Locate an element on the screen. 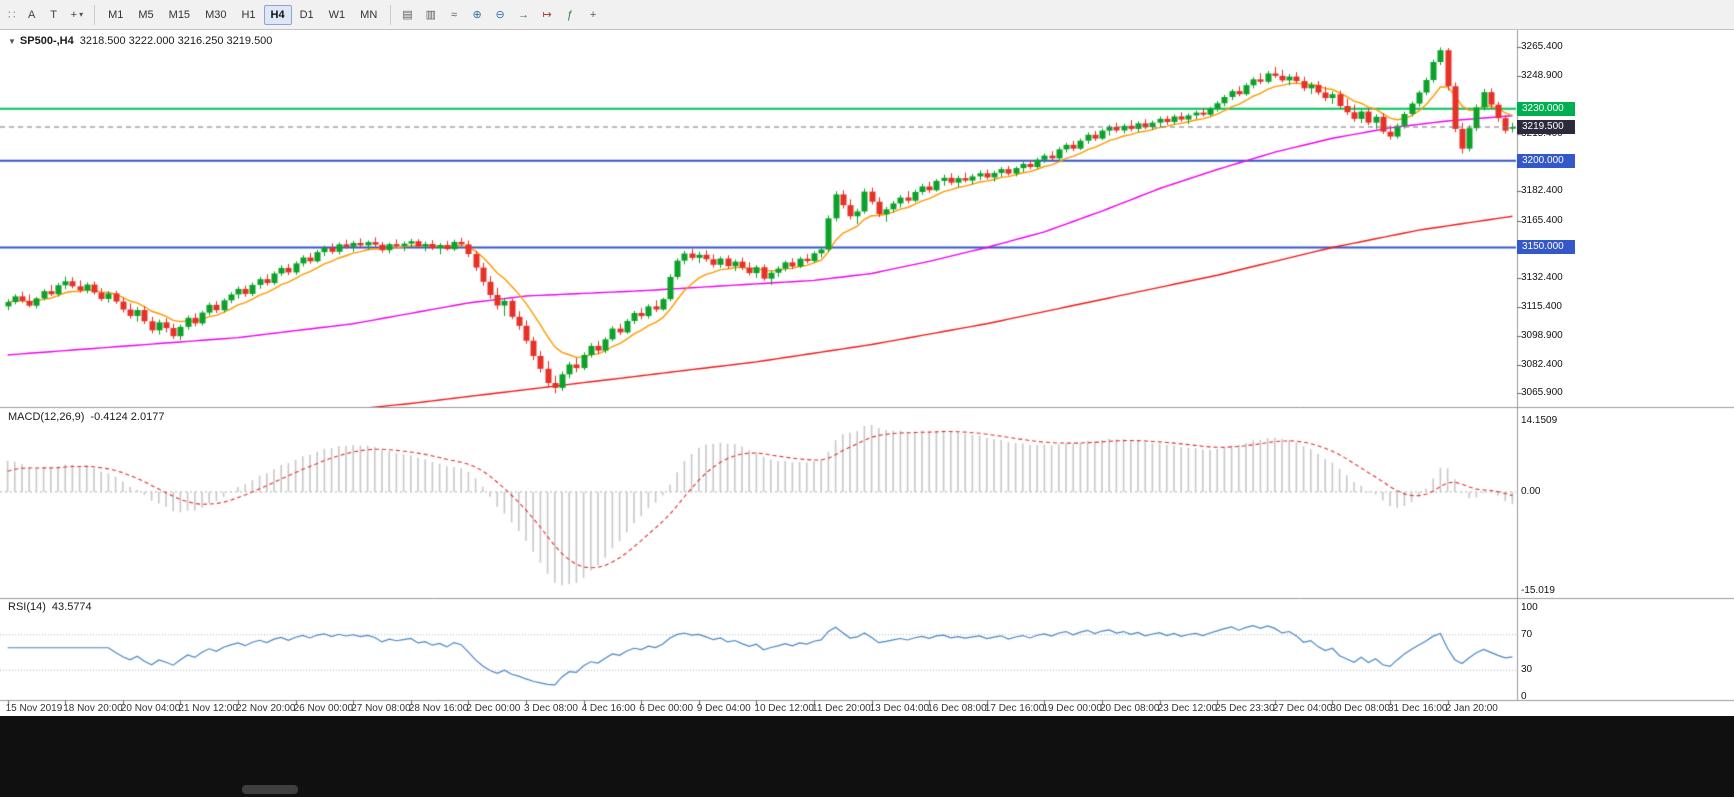 This screenshot has height=797, width=1734. price-scale-label: 3065.900 is located at coordinates (1542, 393).